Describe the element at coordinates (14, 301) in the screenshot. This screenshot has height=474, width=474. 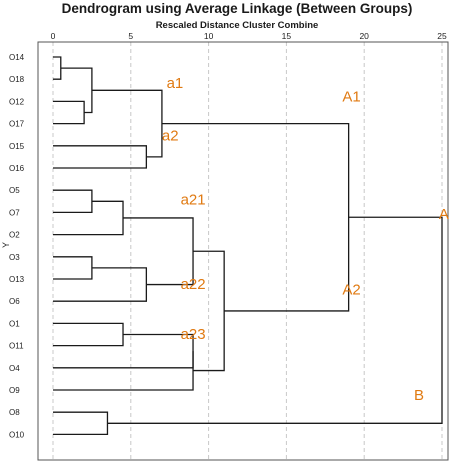
I see `leaf-label: O6` at that location.